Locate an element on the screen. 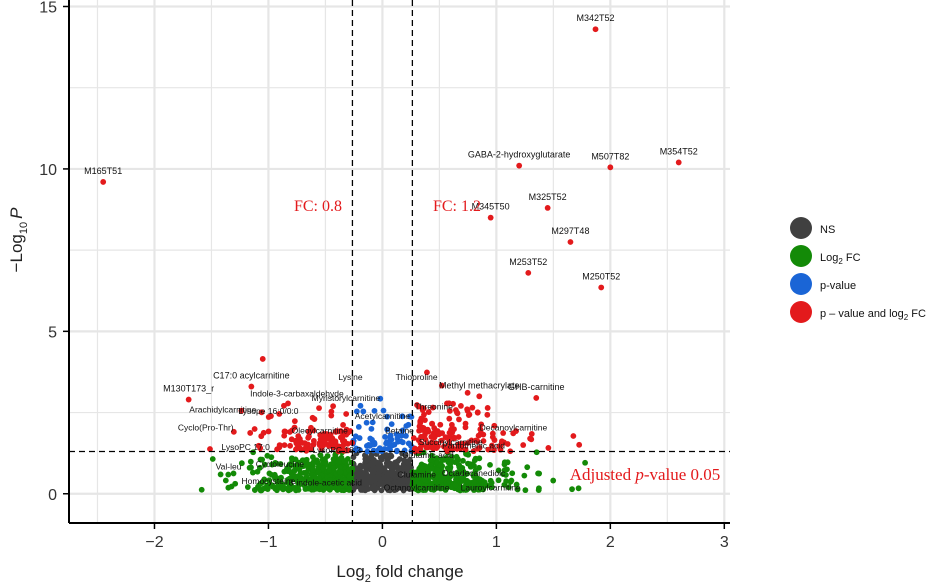 This screenshot has width=941, height=588. legend-label-ns: NS is located at coordinates (827, 230).